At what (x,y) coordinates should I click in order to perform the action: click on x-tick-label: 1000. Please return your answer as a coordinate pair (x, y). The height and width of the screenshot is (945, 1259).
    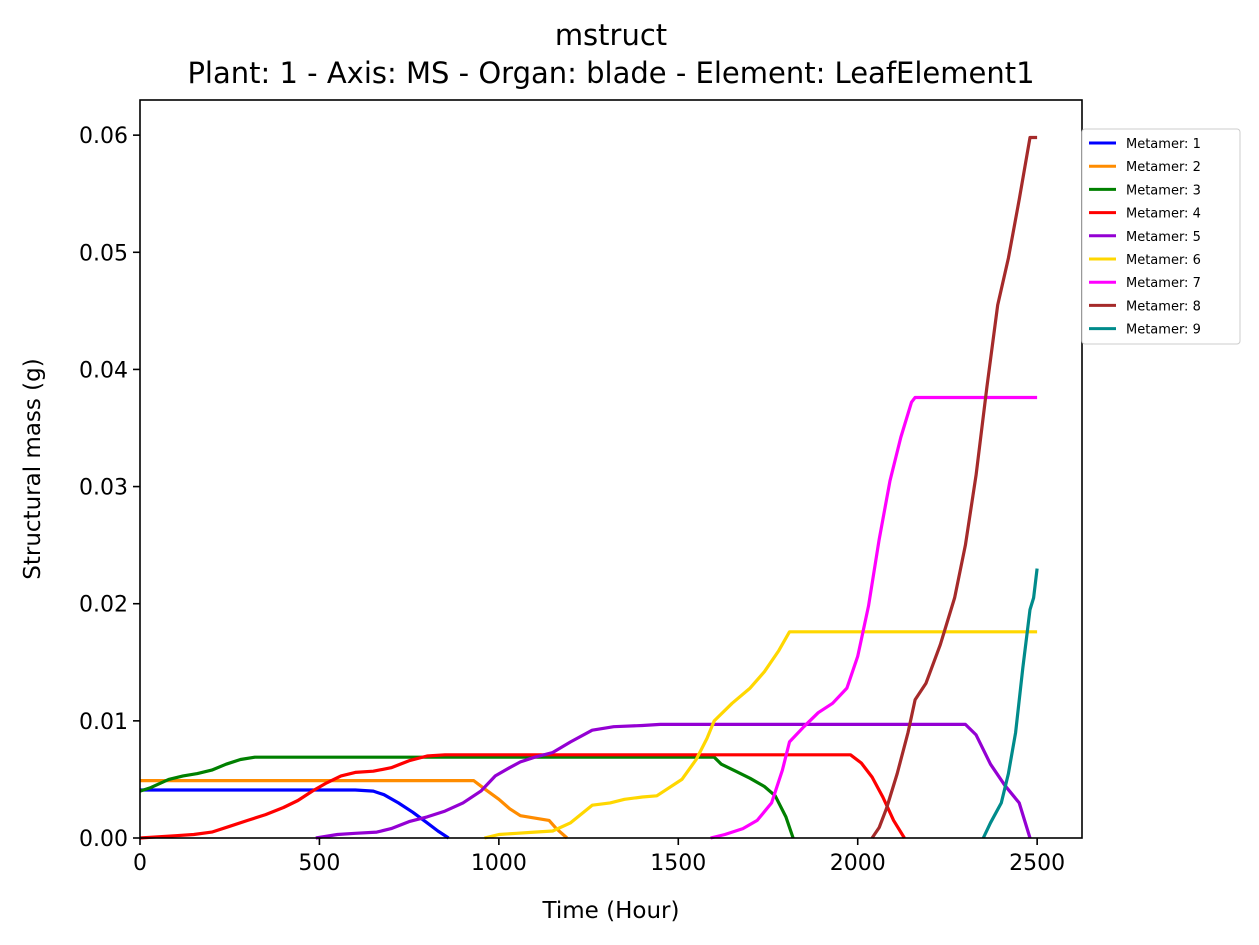
    Looking at the image, I should click on (499, 863).